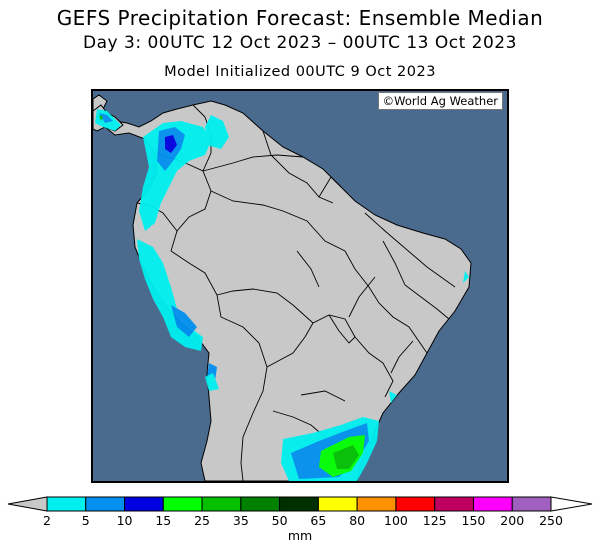  I want to click on colorbar-under-arrow, so click(27, 504).